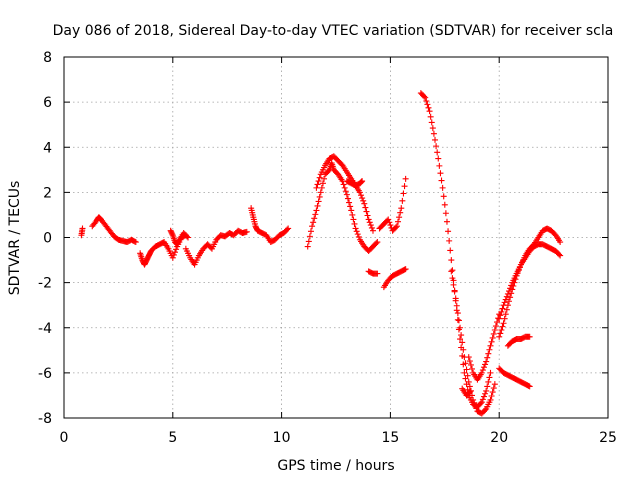 This screenshot has width=640, height=480. What do you see at coordinates (47, 148) in the screenshot?
I see `y-tick-label: 4` at bounding box center [47, 148].